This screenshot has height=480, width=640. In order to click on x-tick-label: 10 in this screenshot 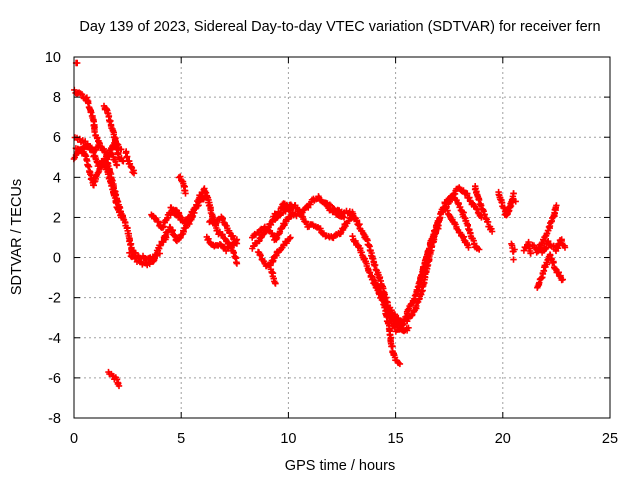, I will do `click(288, 439)`.